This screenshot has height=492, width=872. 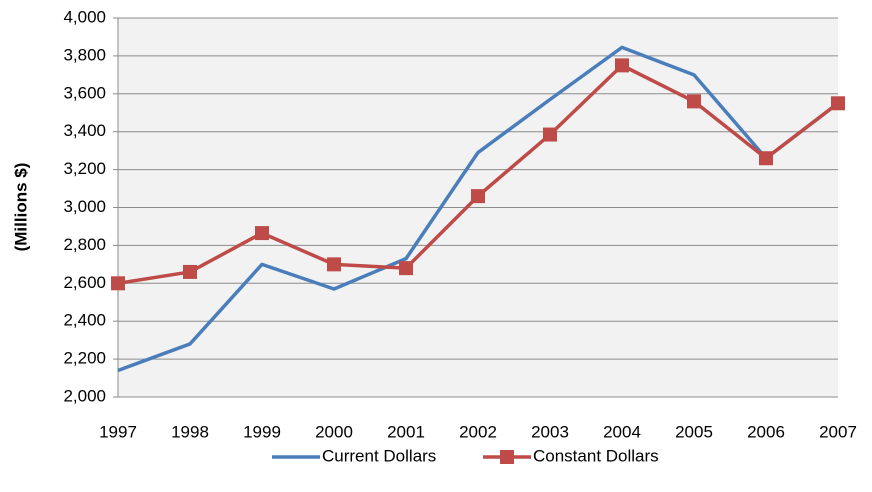 I want to click on y-tick-label: 2,400, so click(x=84, y=320).